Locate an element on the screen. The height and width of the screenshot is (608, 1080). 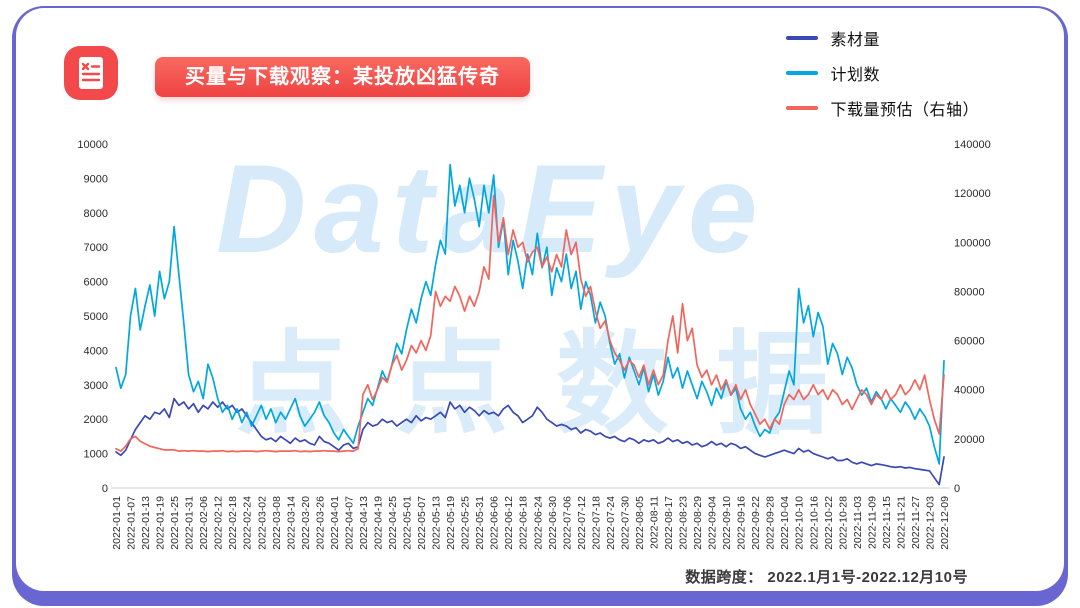
svg-text: 5000 is located at coordinates (96, 317).